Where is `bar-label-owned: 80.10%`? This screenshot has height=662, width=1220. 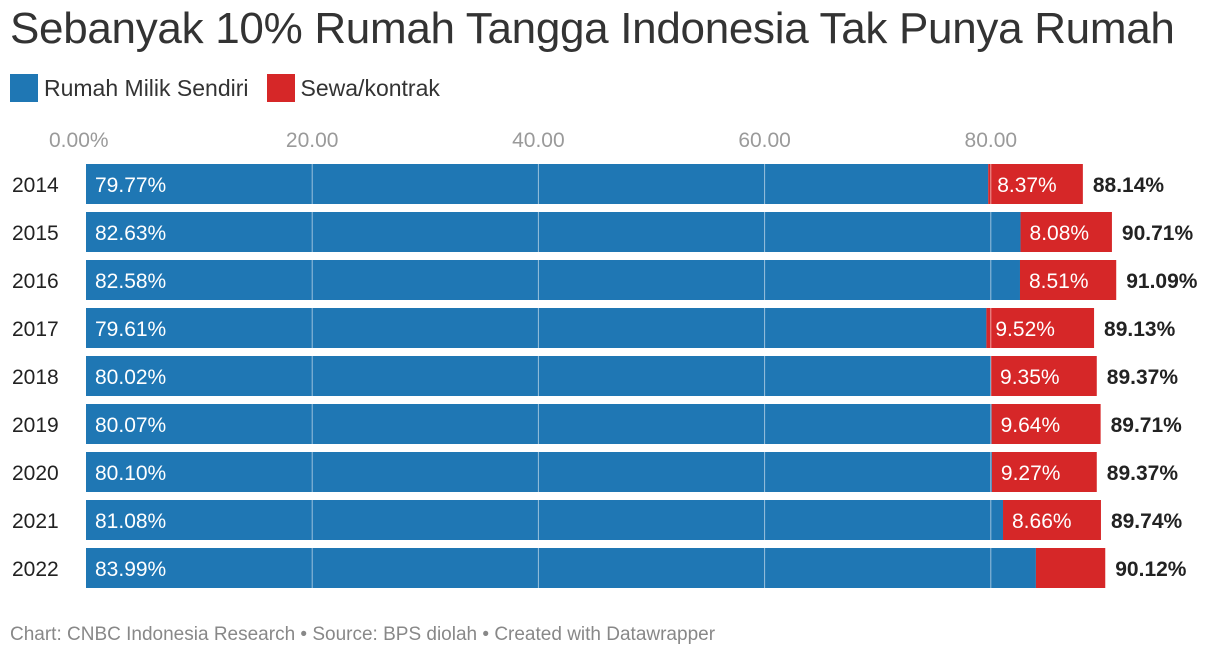
bar-label-owned: 80.10% is located at coordinates (130, 473).